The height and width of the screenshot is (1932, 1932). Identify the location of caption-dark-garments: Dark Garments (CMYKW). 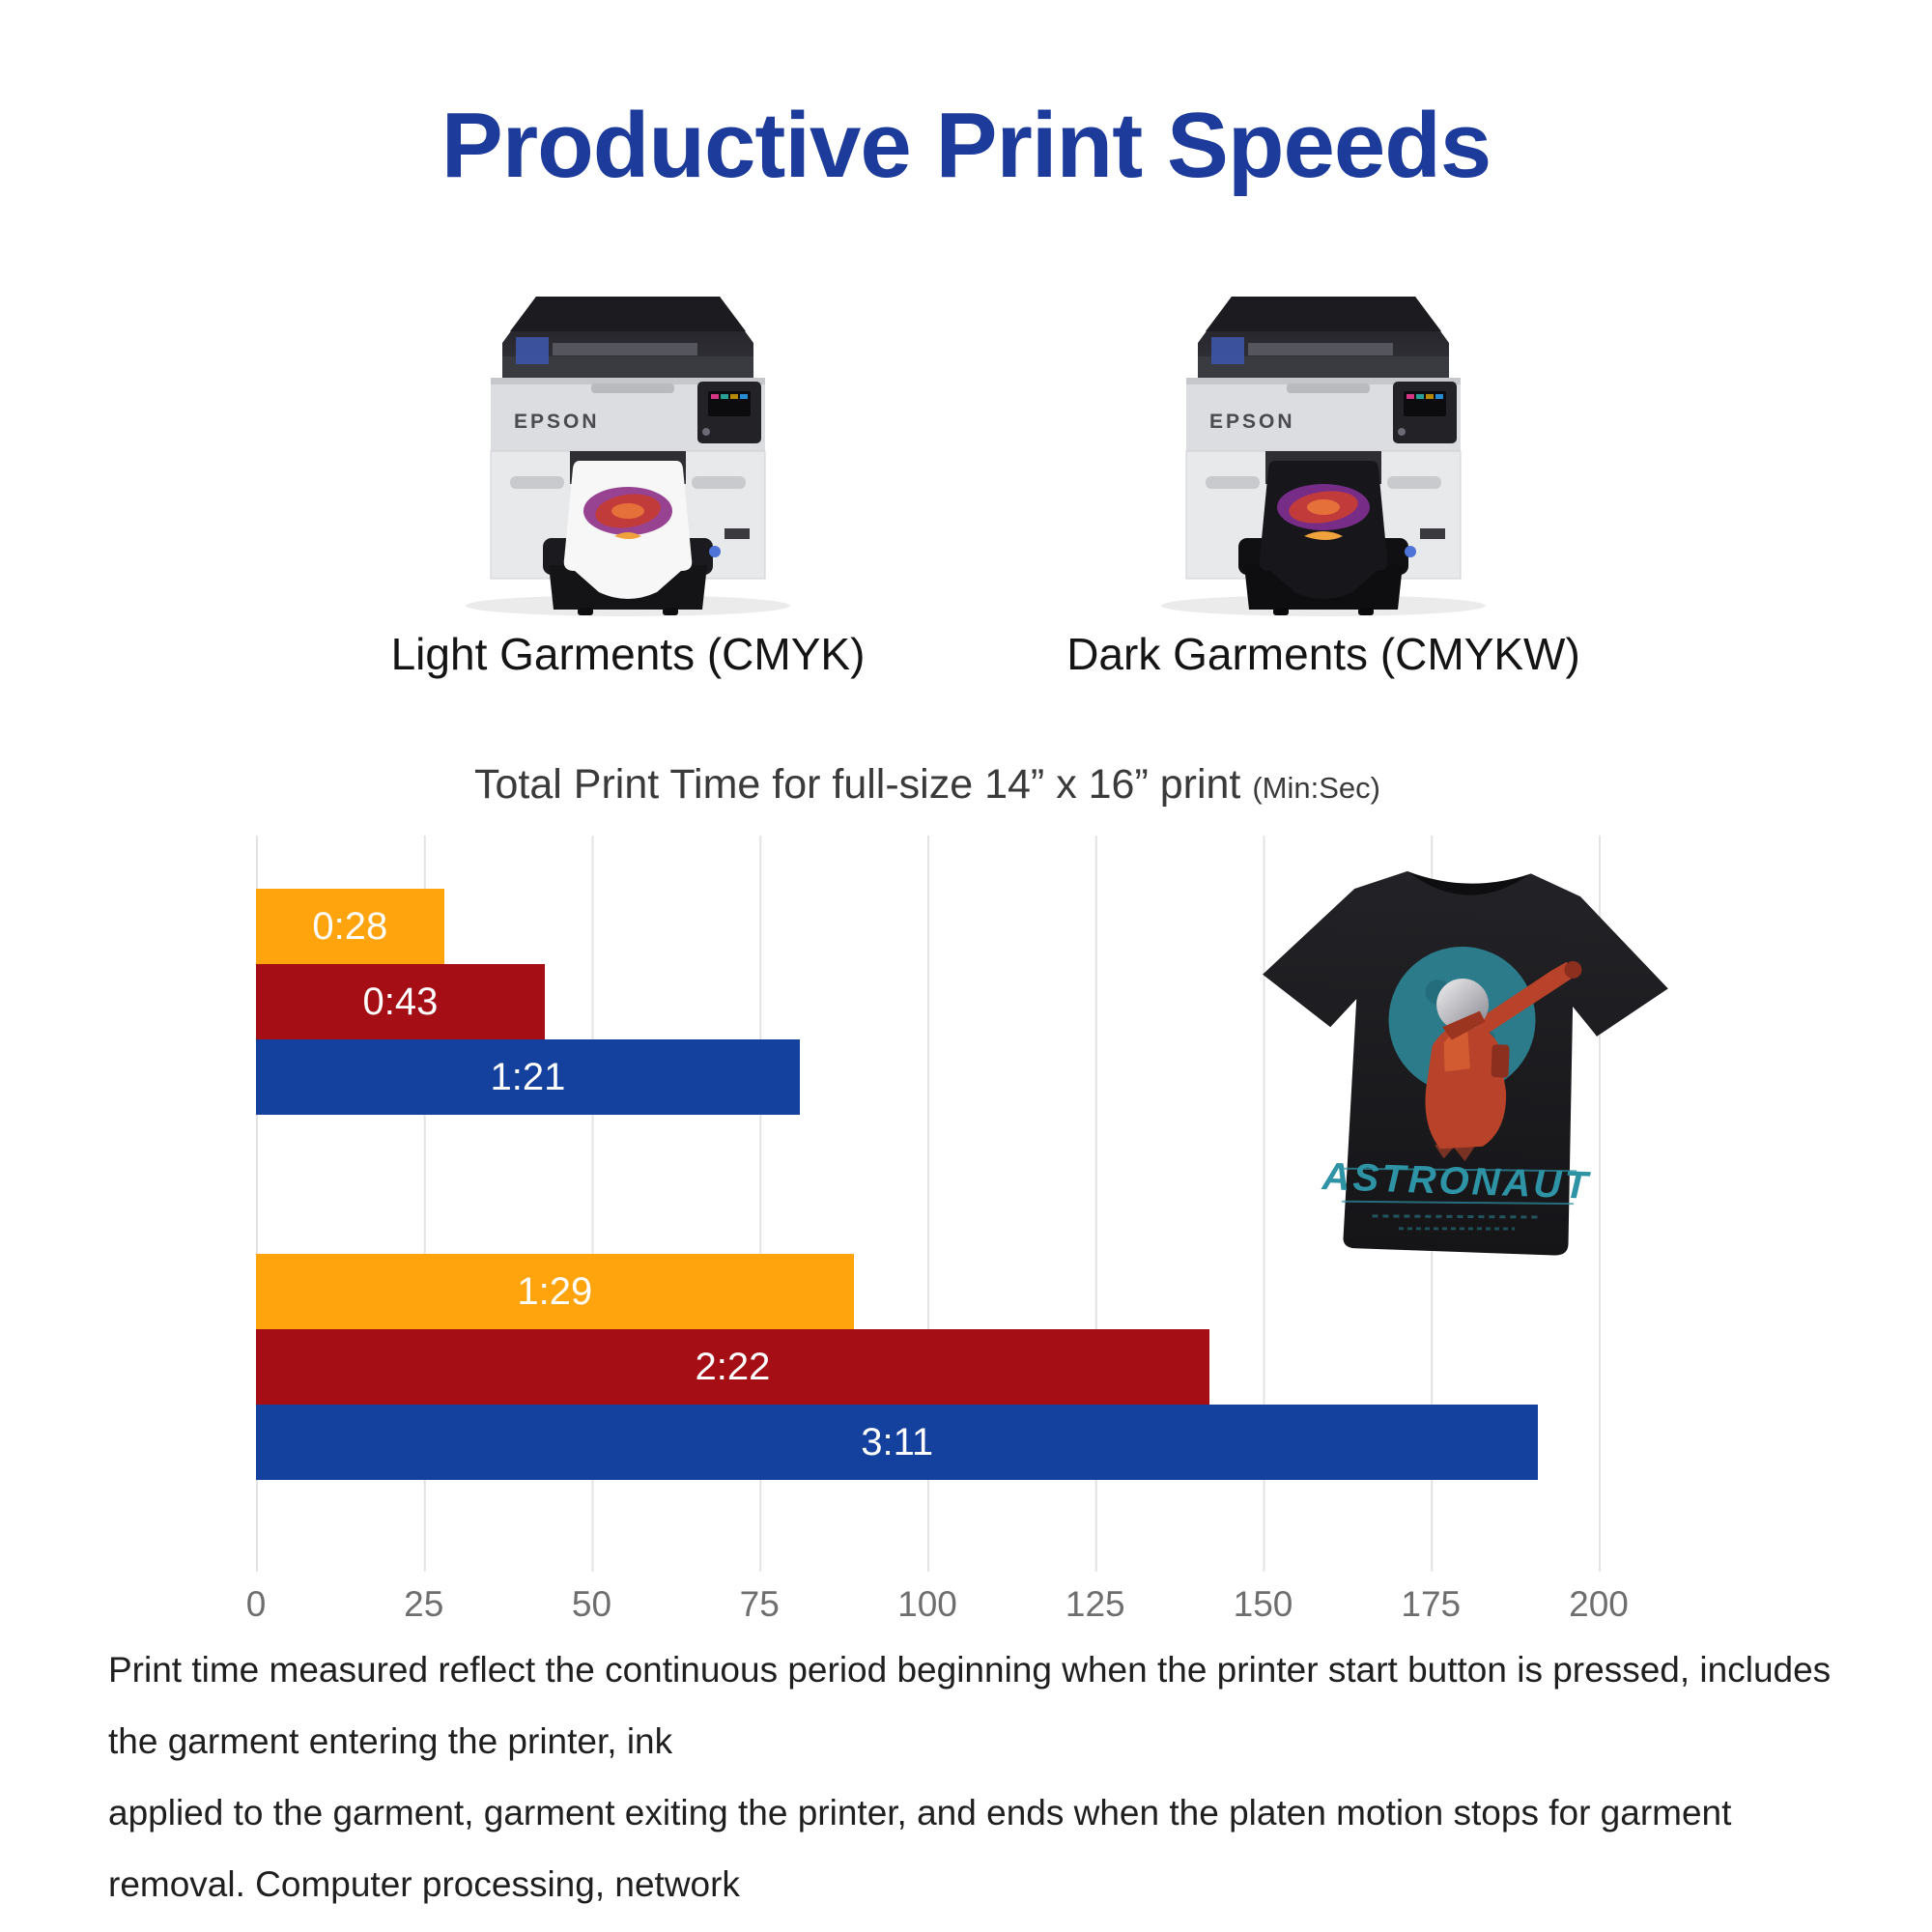
(1323, 654).